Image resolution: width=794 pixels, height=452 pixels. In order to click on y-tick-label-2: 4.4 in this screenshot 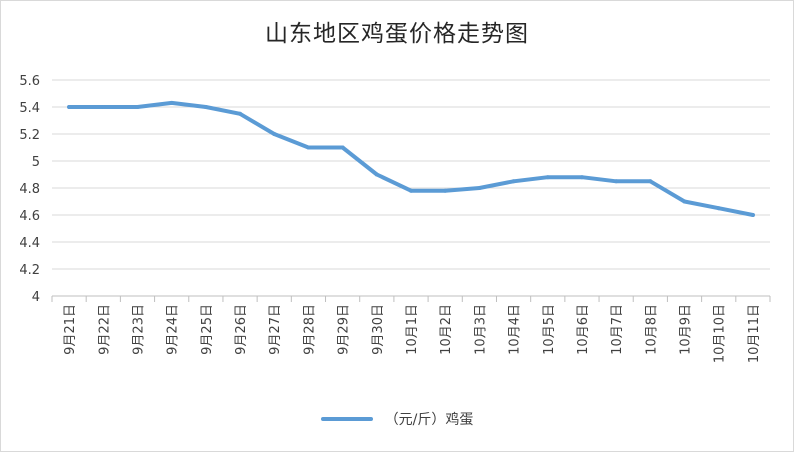, I will do `click(29, 243)`.